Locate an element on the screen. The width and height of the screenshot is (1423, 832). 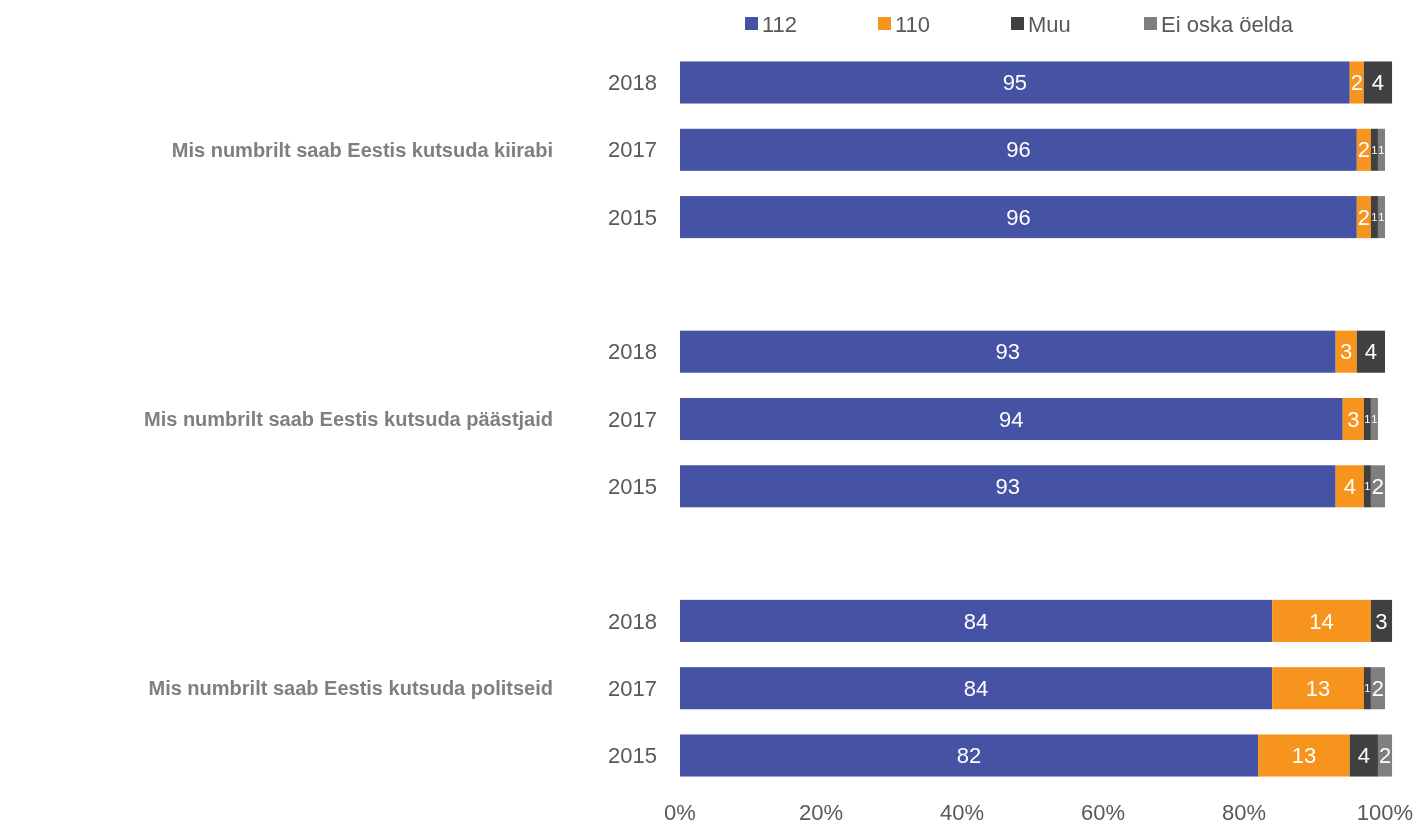
x-tick-label: 40% is located at coordinates (962, 812).